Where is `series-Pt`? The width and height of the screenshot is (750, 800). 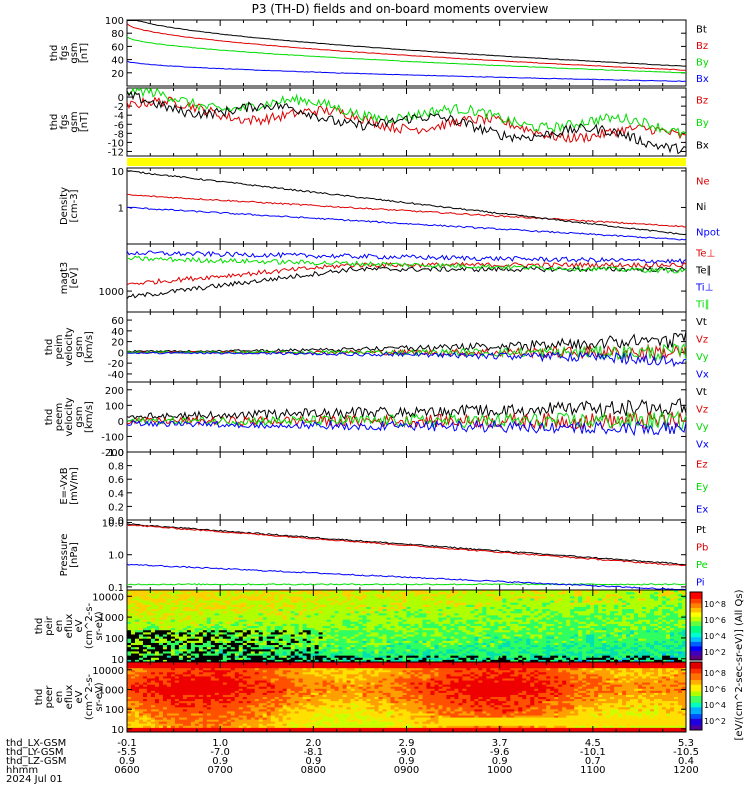
series-Pt is located at coordinates (406, 544).